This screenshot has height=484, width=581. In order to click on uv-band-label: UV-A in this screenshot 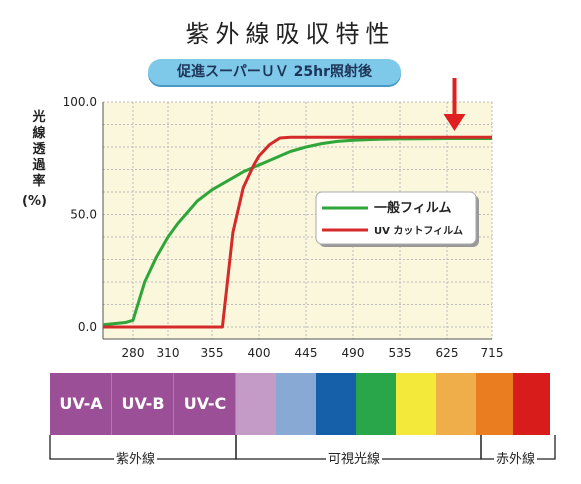, I will do `click(81, 403)`.